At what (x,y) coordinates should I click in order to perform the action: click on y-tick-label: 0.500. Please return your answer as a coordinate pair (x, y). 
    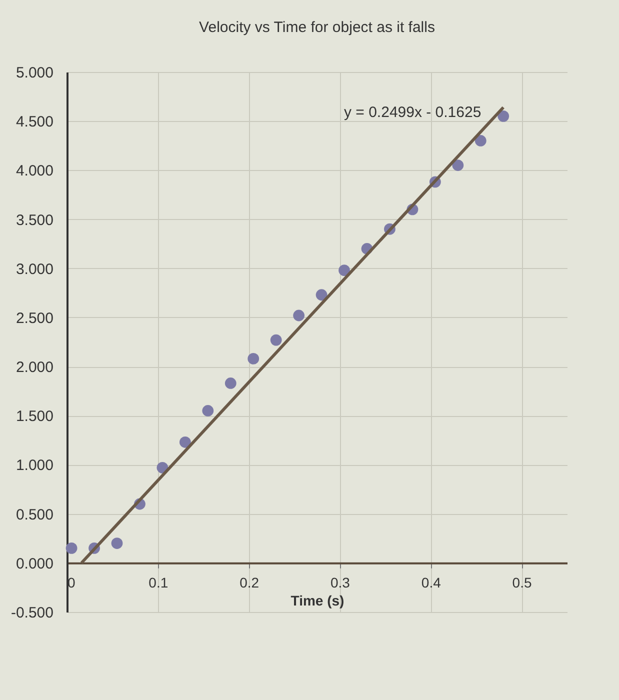
    Looking at the image, I should click on (35, 515).